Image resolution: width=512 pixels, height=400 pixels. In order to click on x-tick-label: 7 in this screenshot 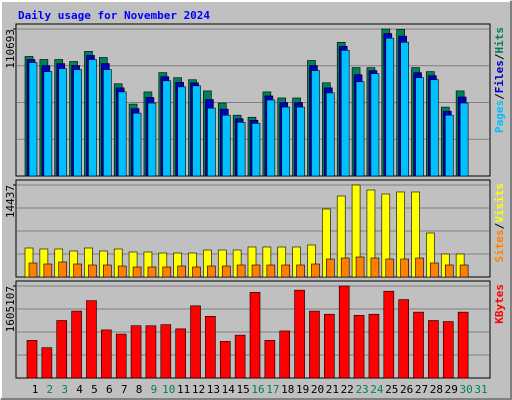, I will do `click(124, 389)`.